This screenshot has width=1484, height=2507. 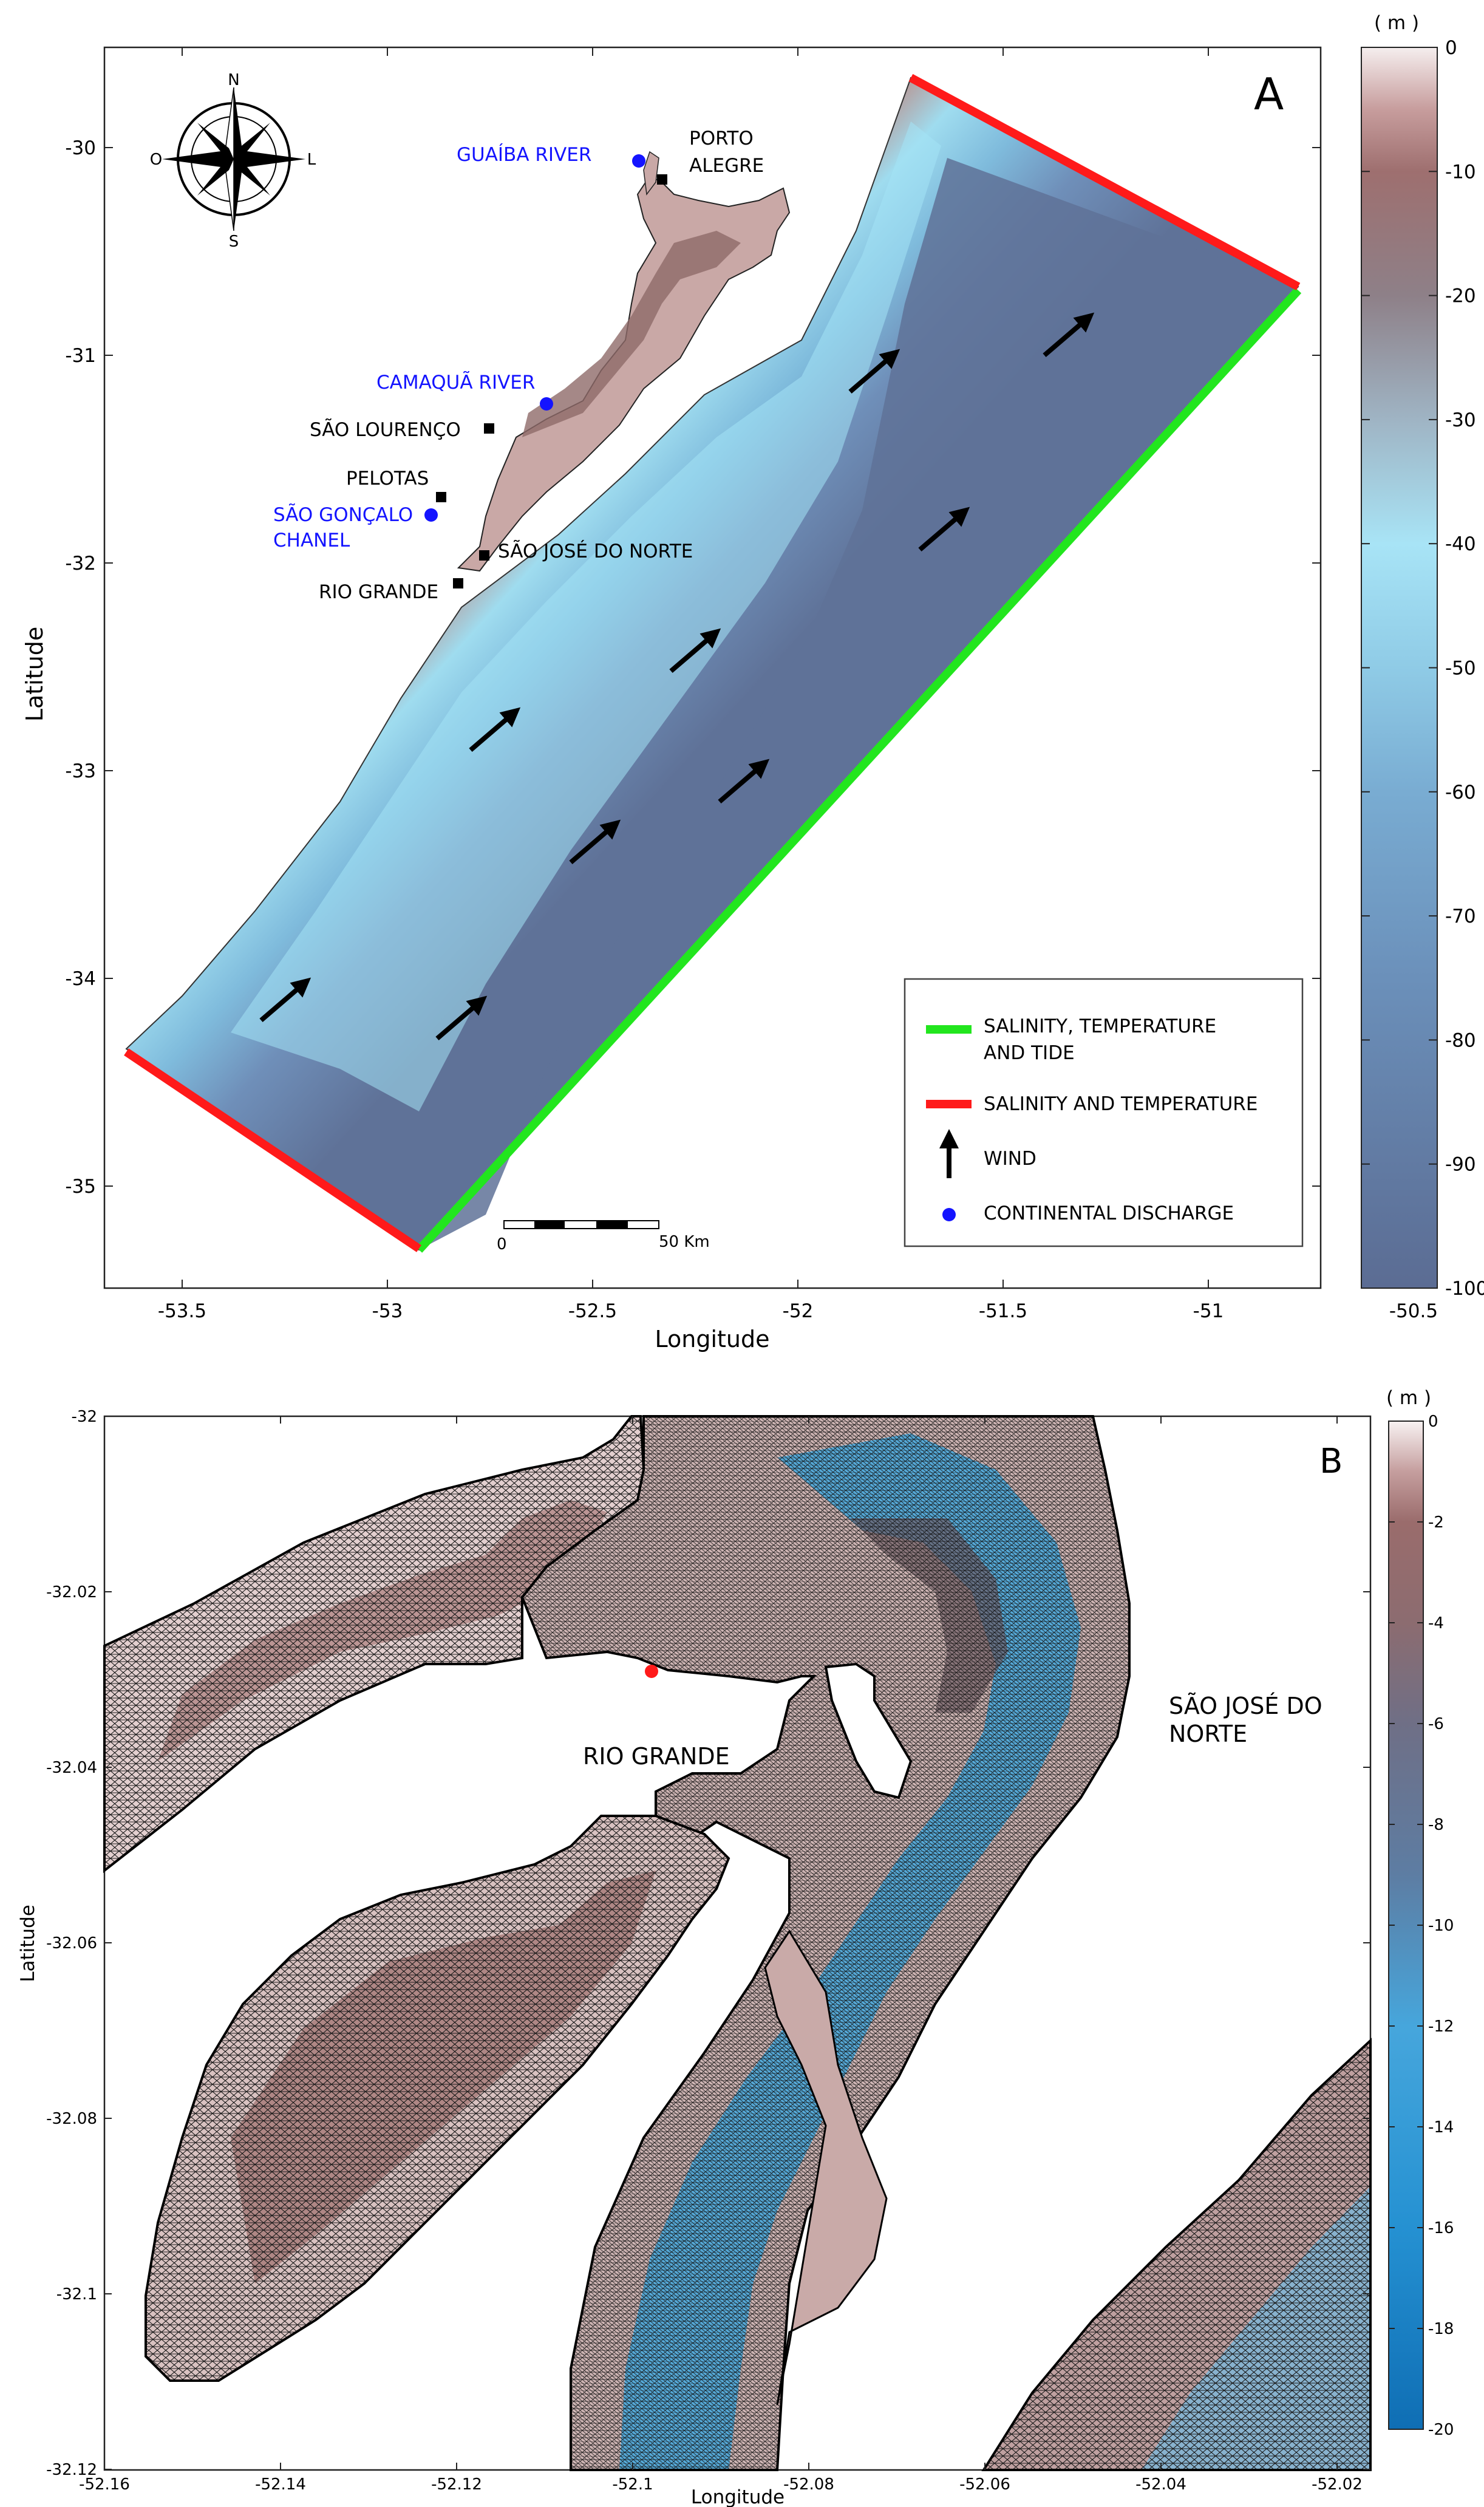 I want to click on y-tick-label: -31, so click(x=80, y=356).